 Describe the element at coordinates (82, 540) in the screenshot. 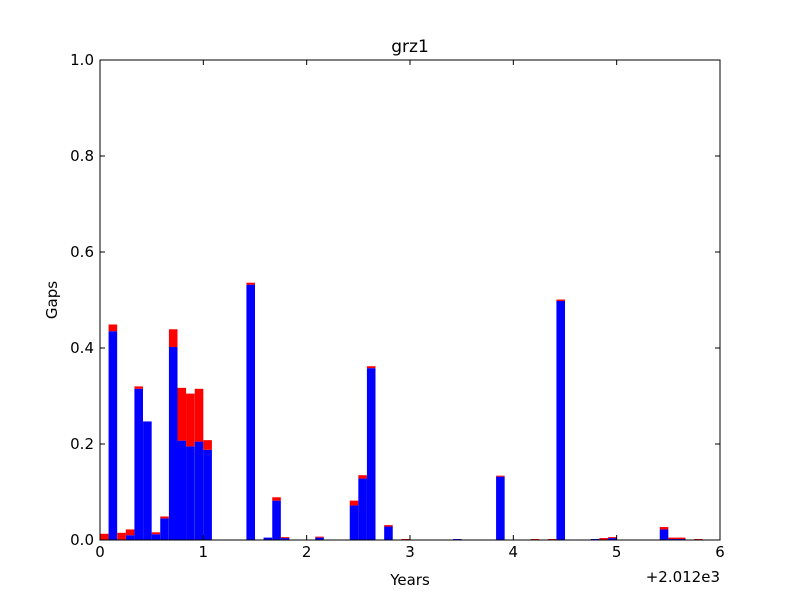

I see `y-tick-label: 0.0` at that location.